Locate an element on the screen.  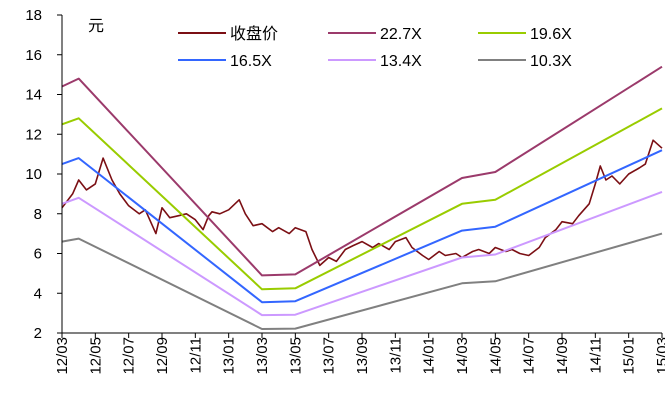
x-tick-label: 14/01 is located at coordinates (429, 356).